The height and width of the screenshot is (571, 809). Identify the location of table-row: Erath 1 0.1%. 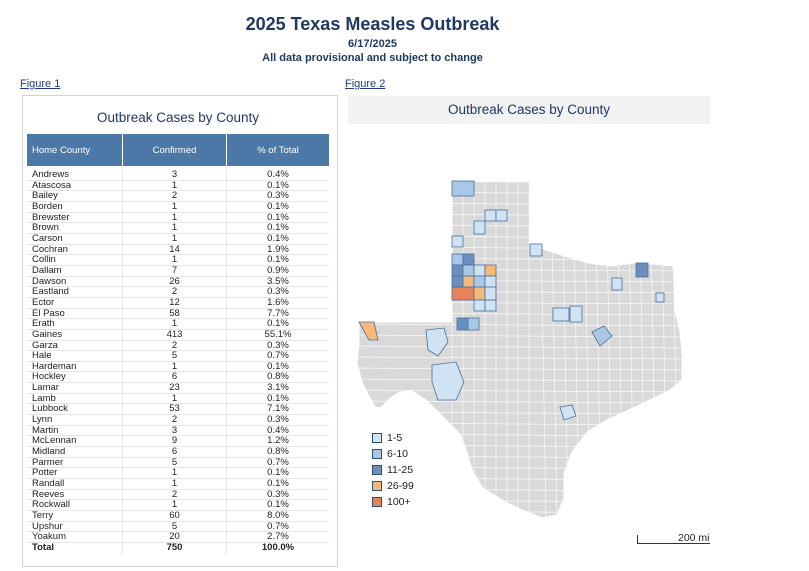
(178, 324).